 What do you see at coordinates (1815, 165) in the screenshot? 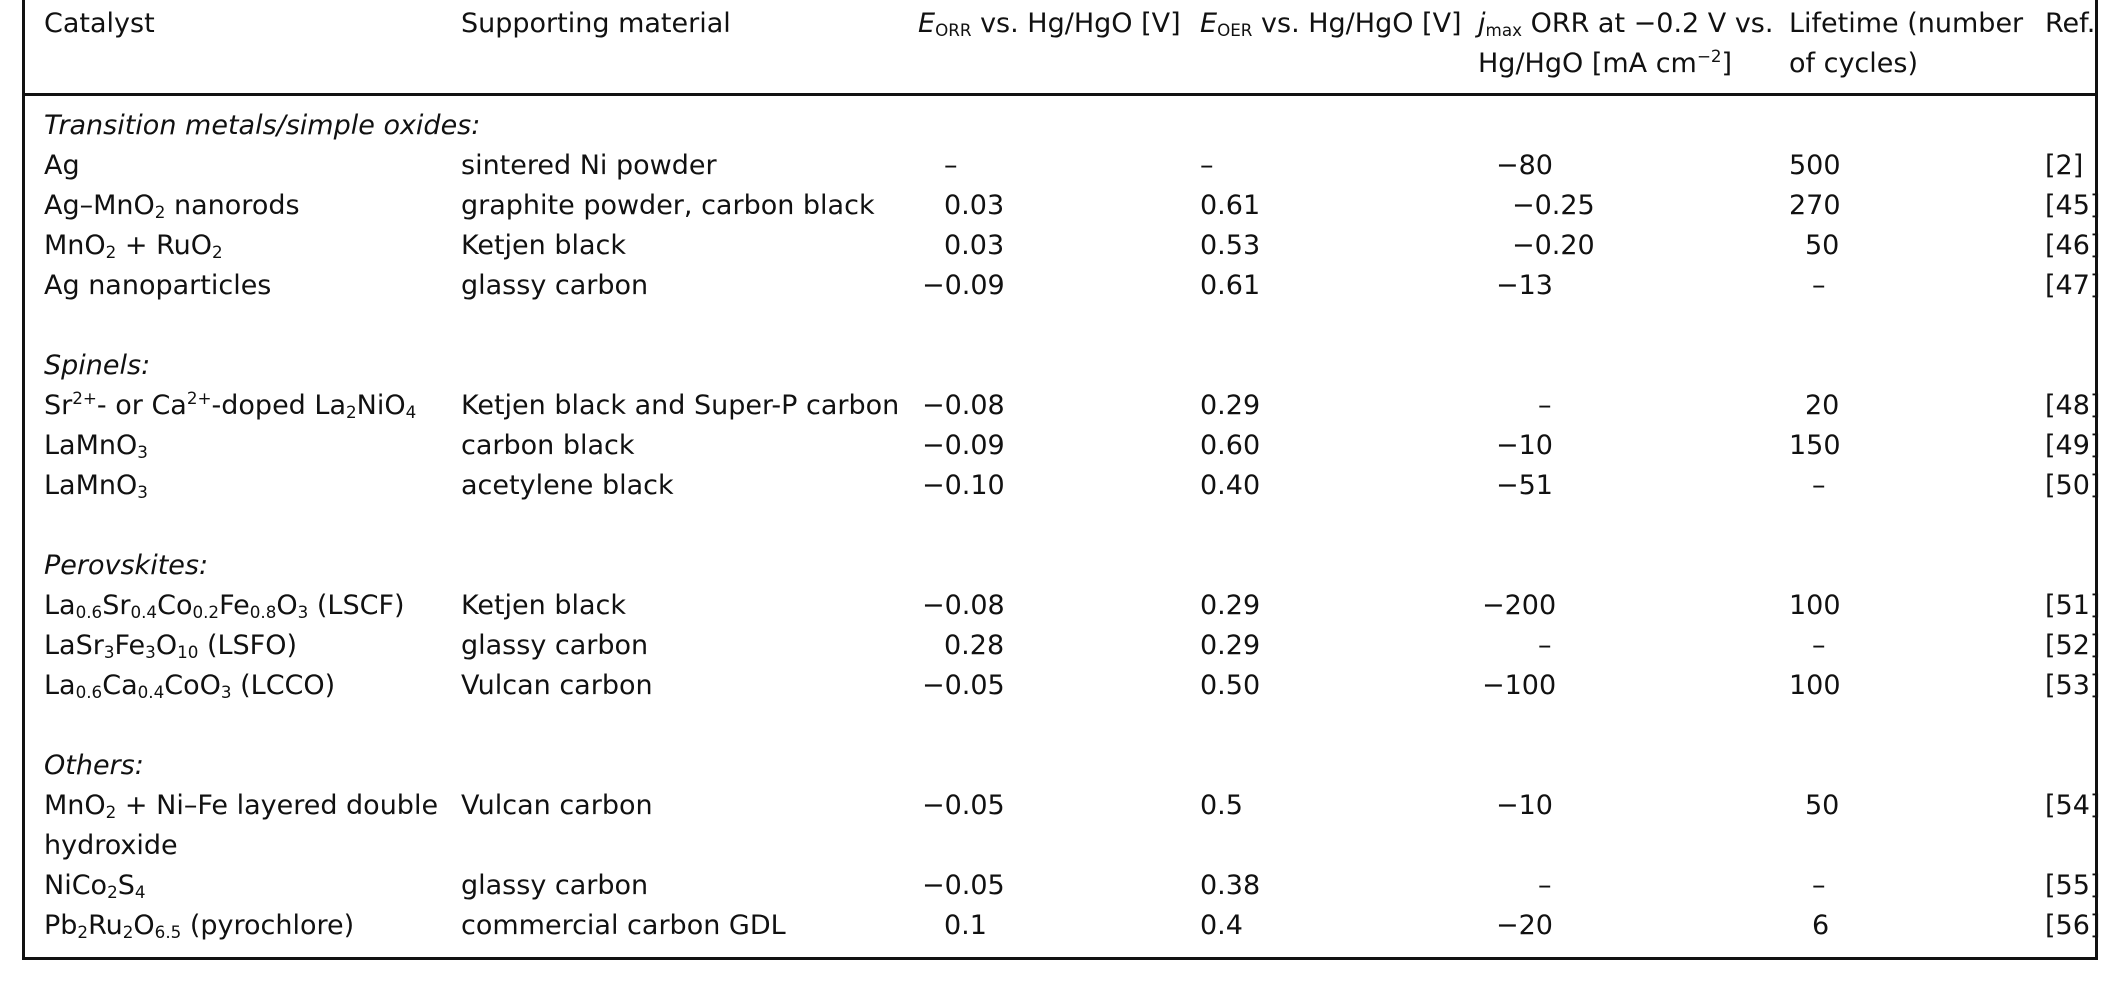
I see `lifetime-cell: 500` at bounding box center [1815, 165].